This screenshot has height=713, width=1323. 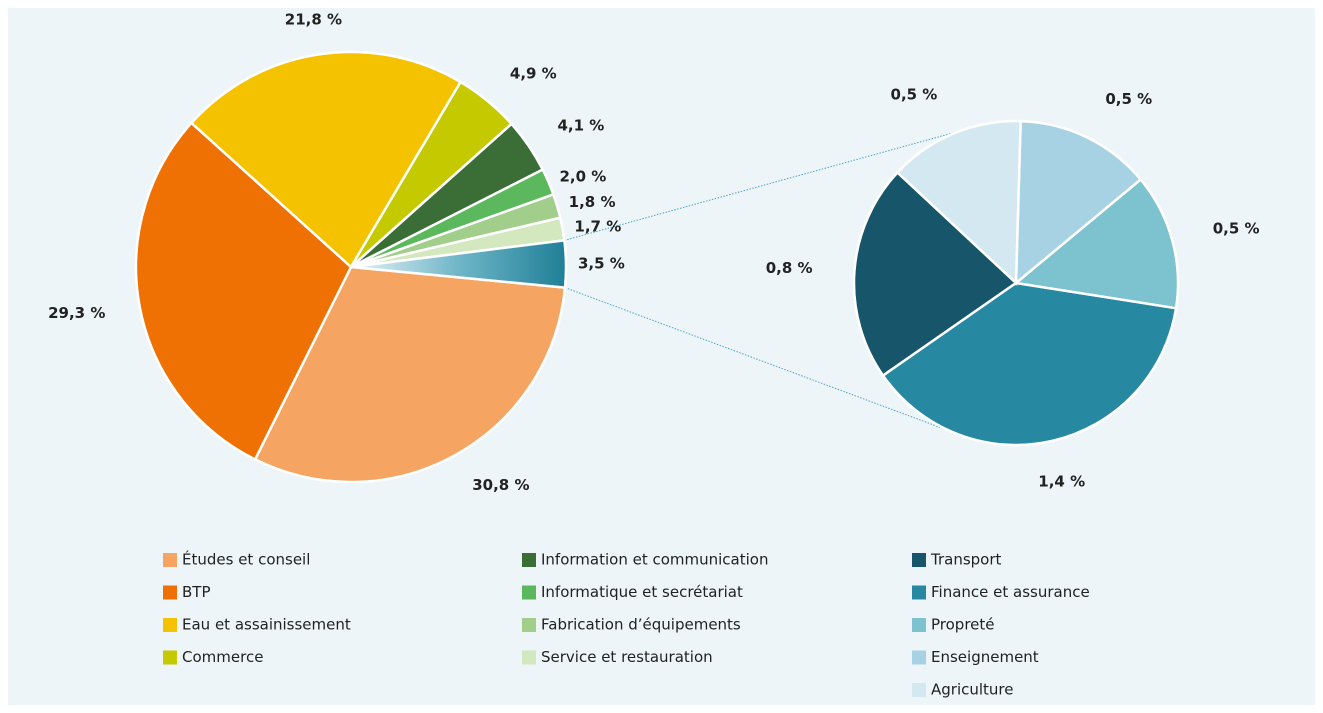 What do you see at coordinates (76, 313) in the screenshot?
I see `value-label: 29,3 %` at bounding box center [76, 313].